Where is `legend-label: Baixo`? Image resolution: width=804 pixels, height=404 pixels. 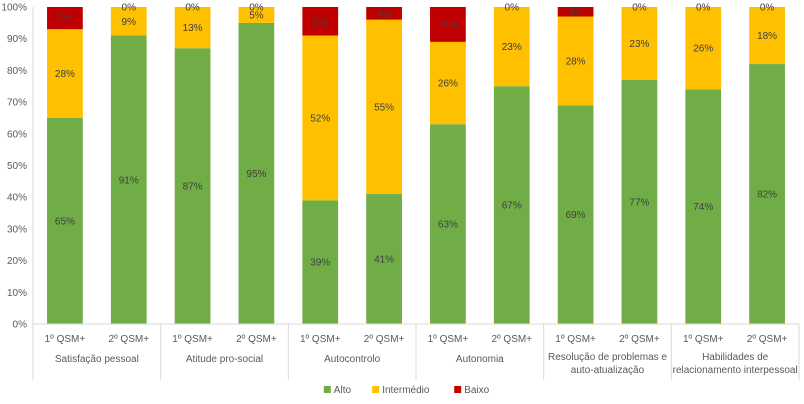
legend-label: Baixo is located at coordinates (476, 390).